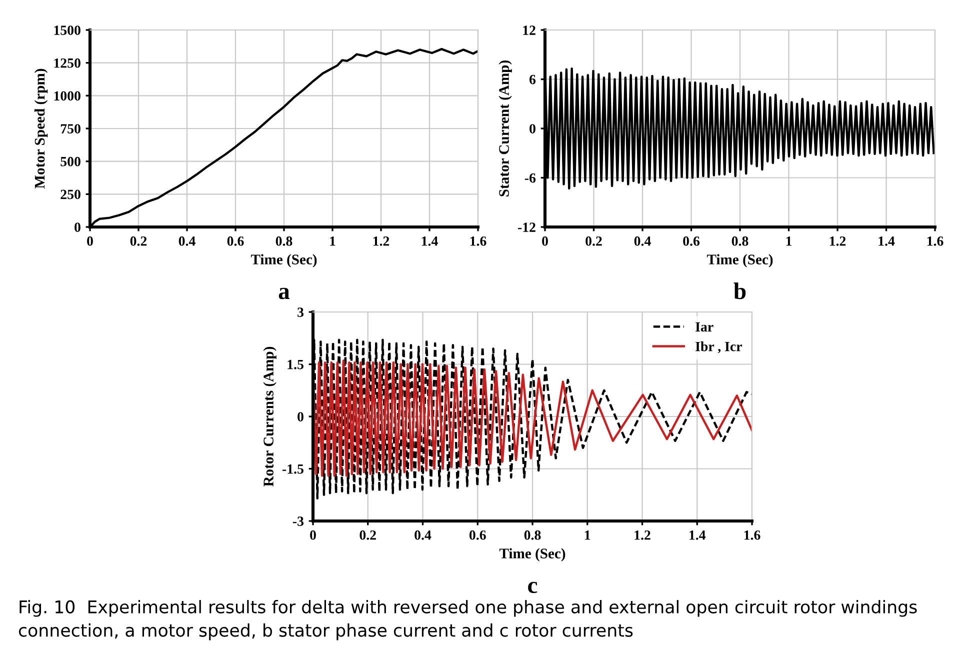 The image size is (956, 661). I want to click on y-tick-label: -1.5, so click(293, 469).